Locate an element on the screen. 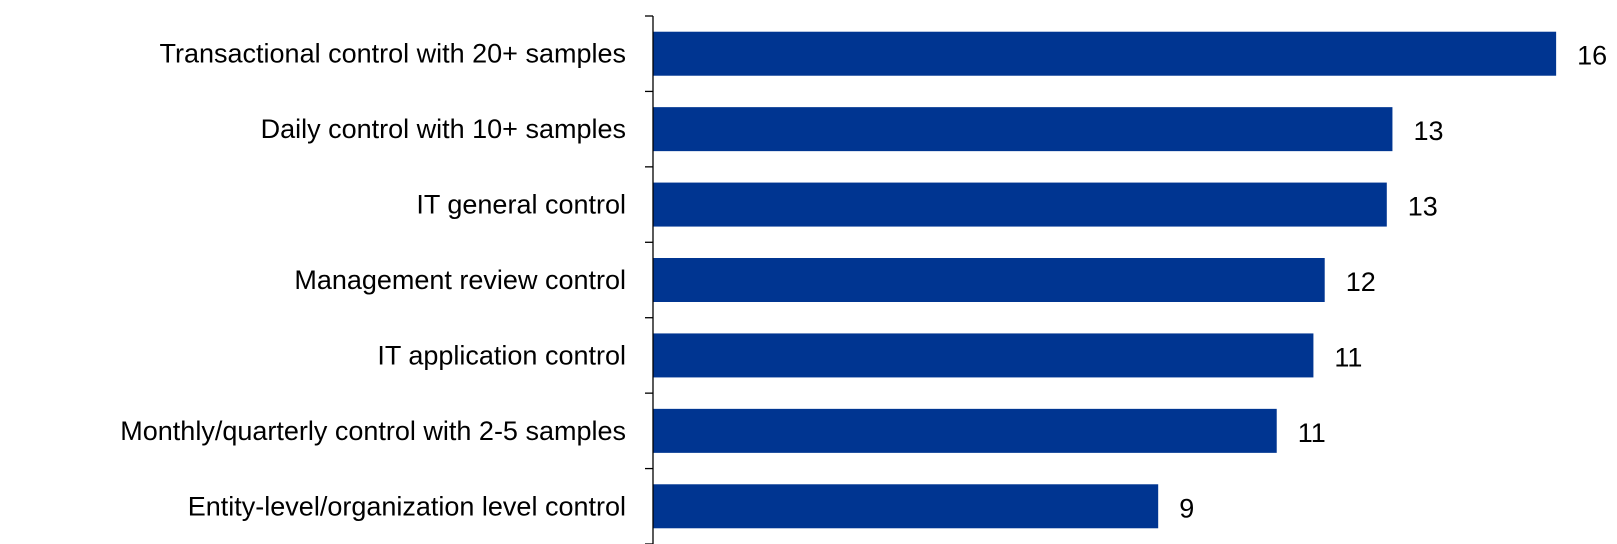 The height and width of the screenshot is (544, 1617). category-label: Daily control with 10+ samples is located at coordinates (443, 129).